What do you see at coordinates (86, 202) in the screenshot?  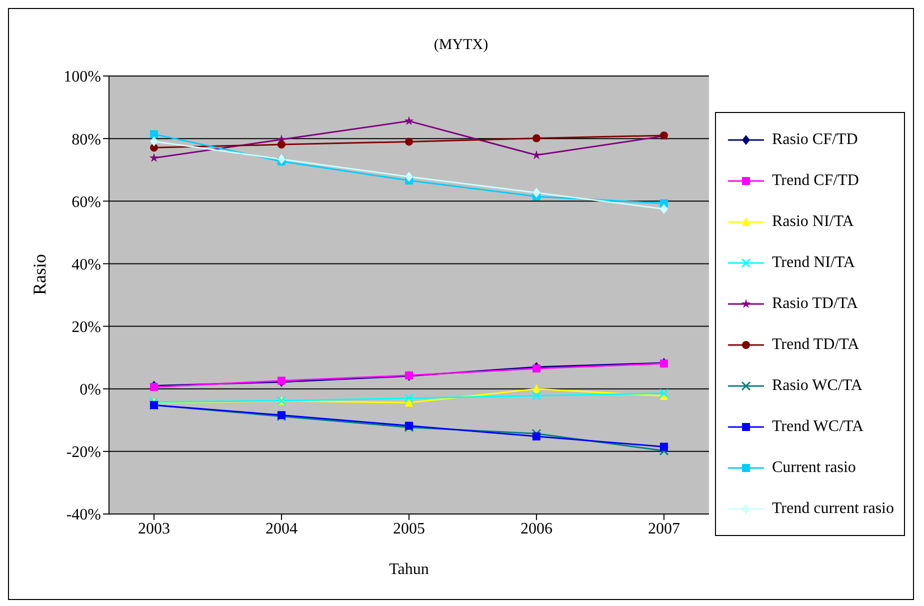 I see `y-tick-label: 60%` at bounding box center [86, 202].